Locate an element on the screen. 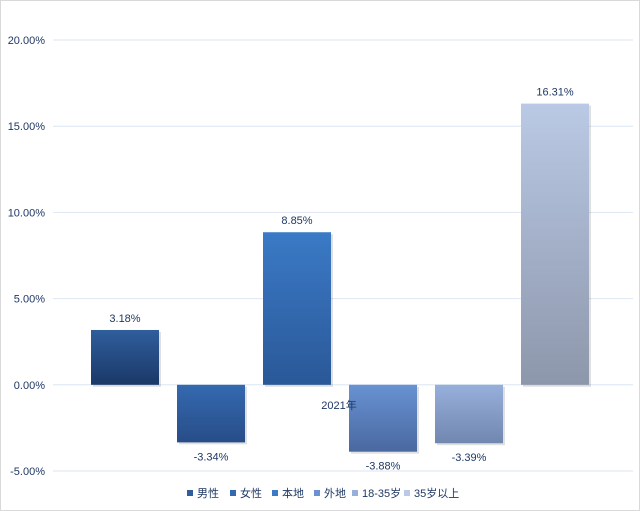  y-tick-label: -5.00% is located at coordinates (27, 472).